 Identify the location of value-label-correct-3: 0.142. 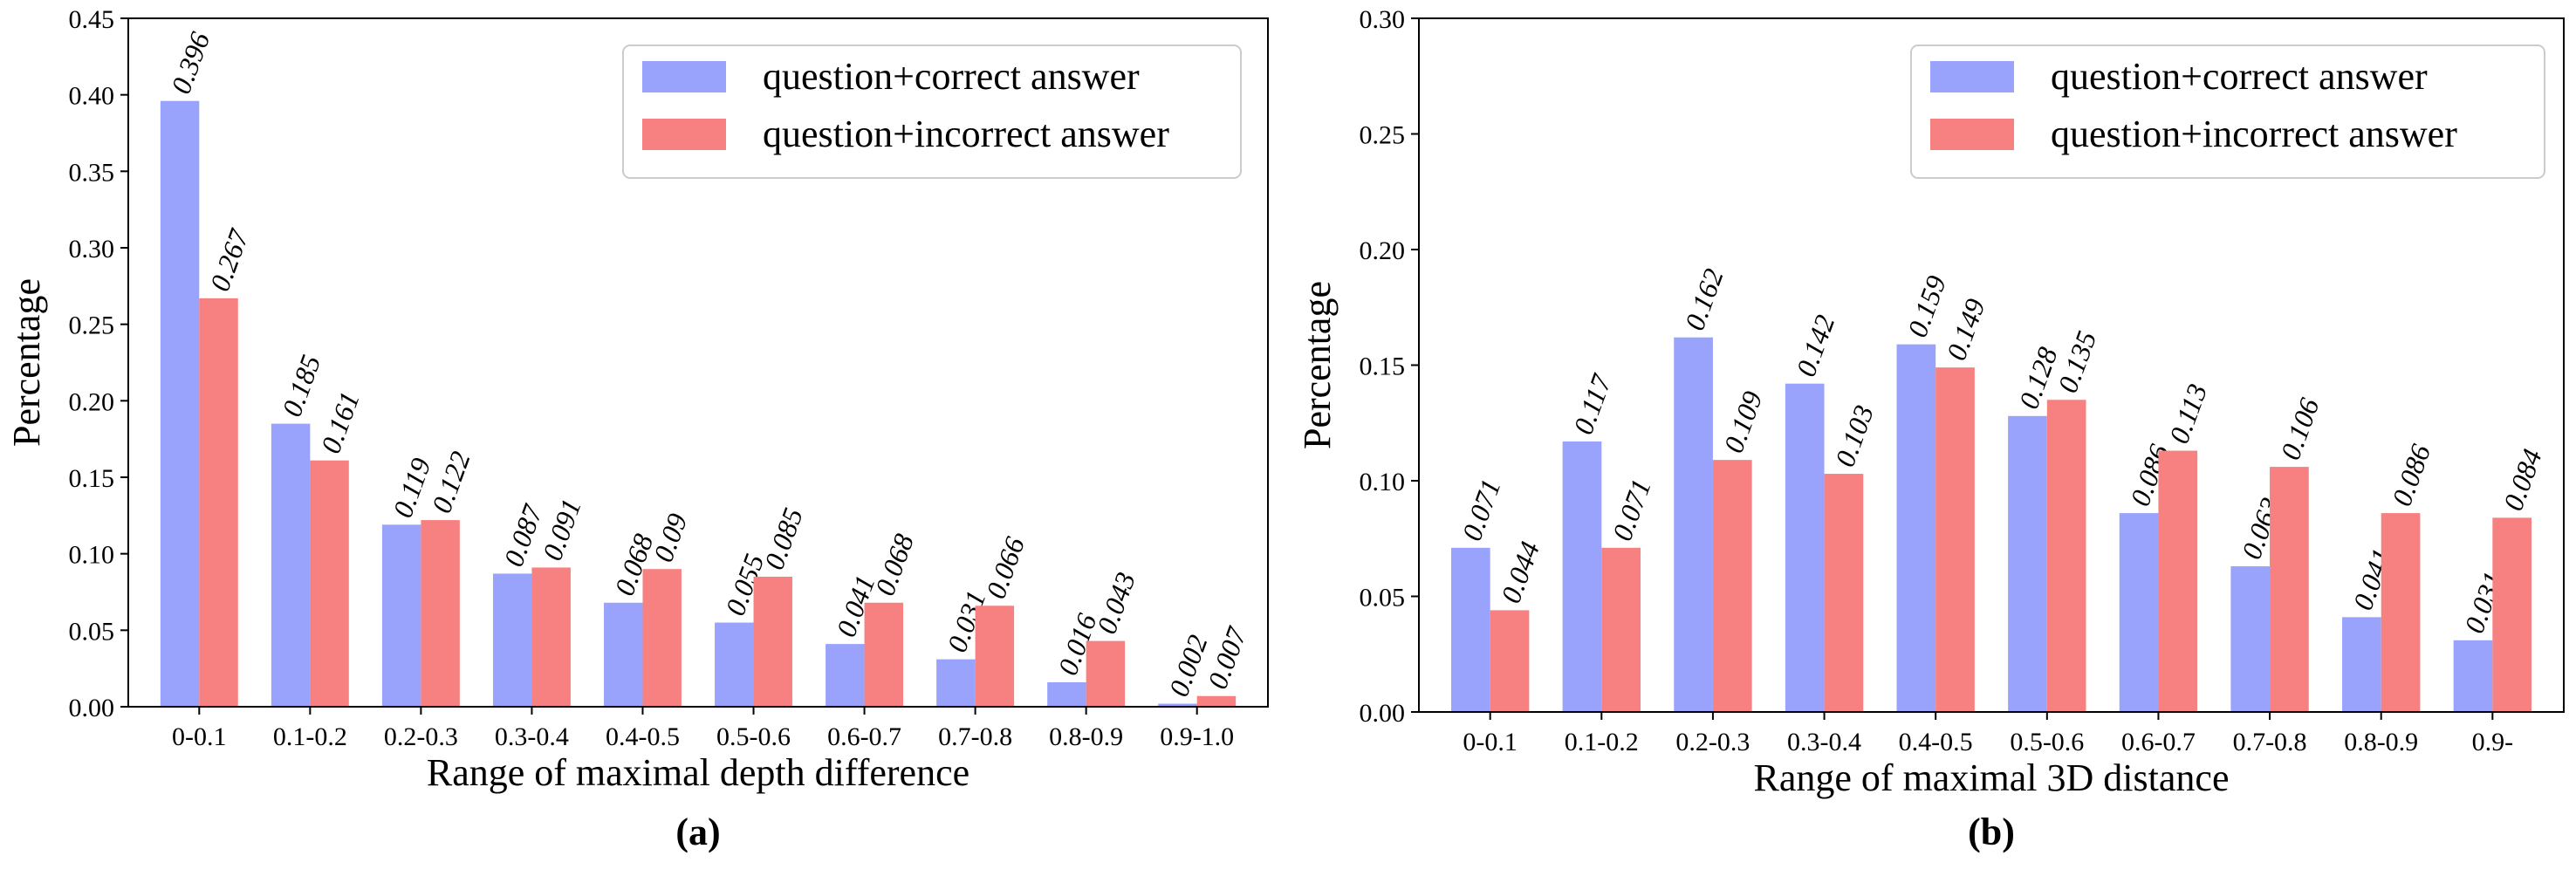
(1815, 345).